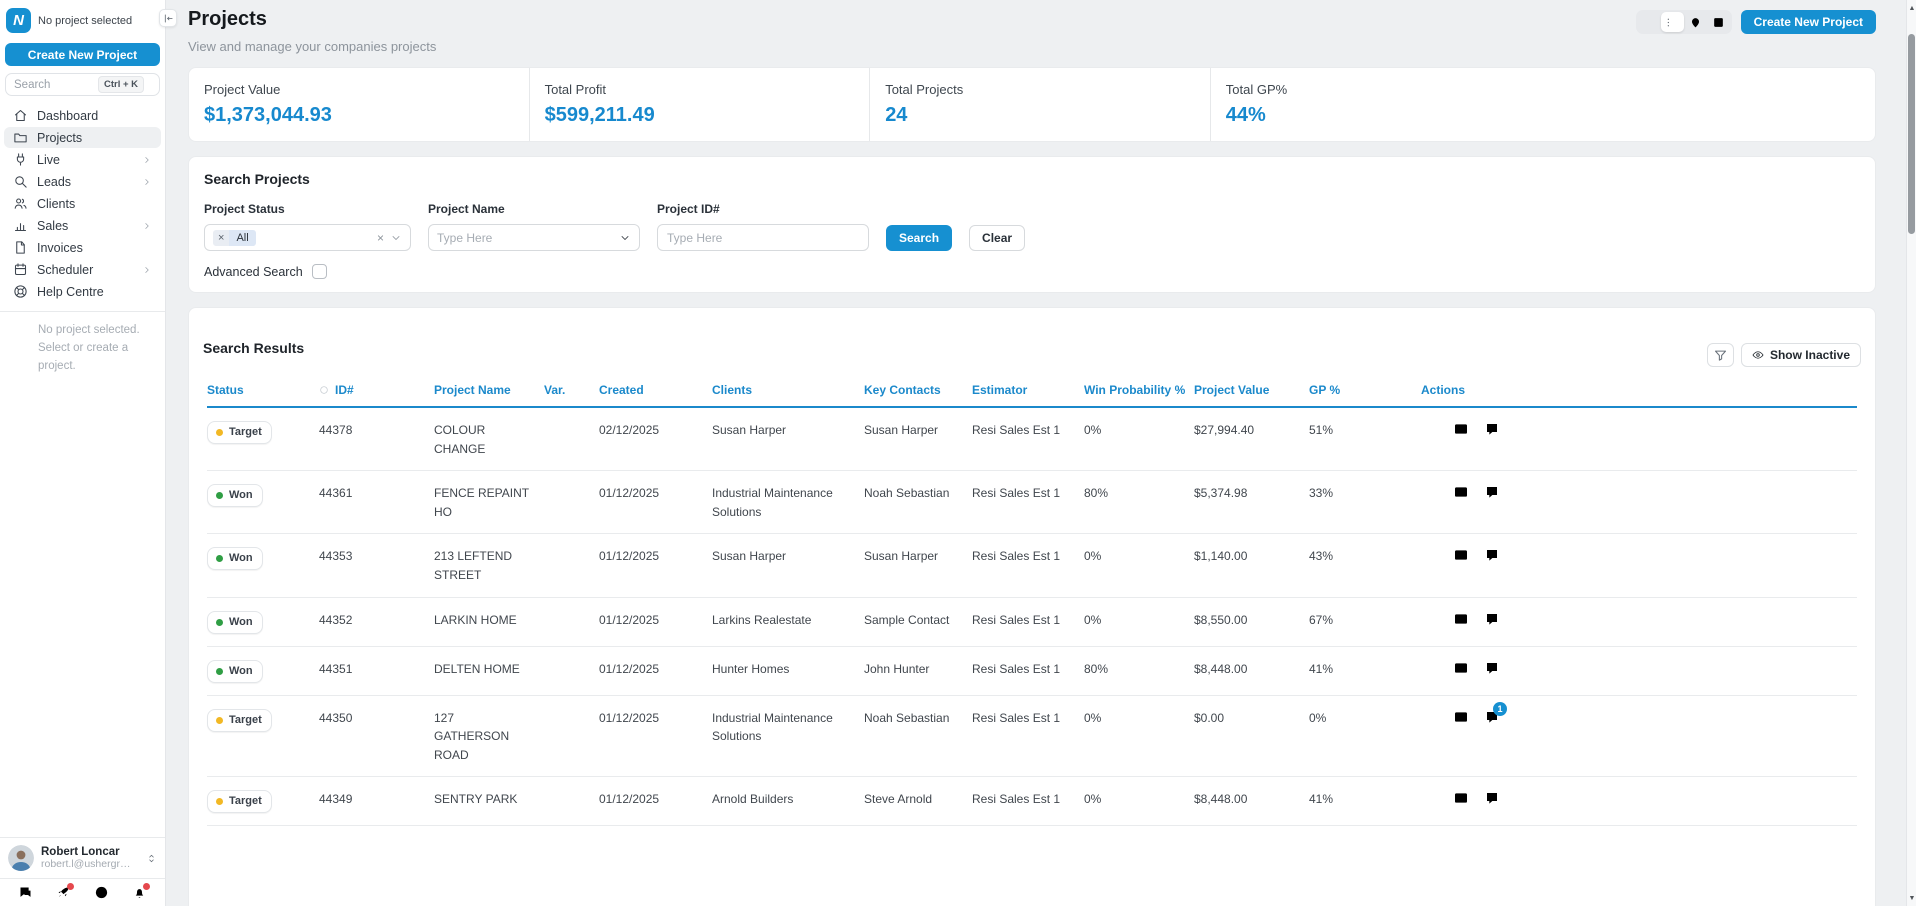  Describe the element at coordinates (1695, 22) in the screenshot. I see `map-view-icon` at that location.